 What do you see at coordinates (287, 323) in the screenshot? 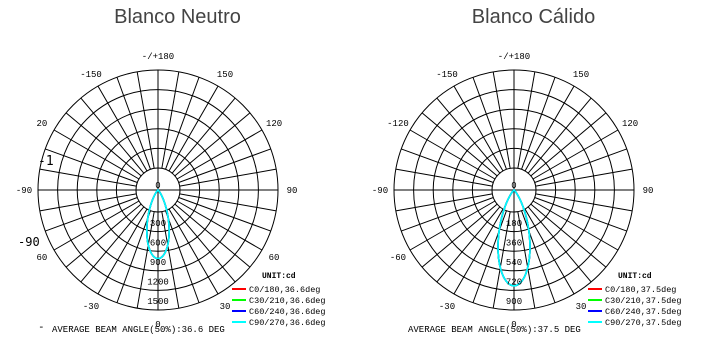
I see `legend-entry: C90/270,36.6deg` at bounding box center [287, 323].